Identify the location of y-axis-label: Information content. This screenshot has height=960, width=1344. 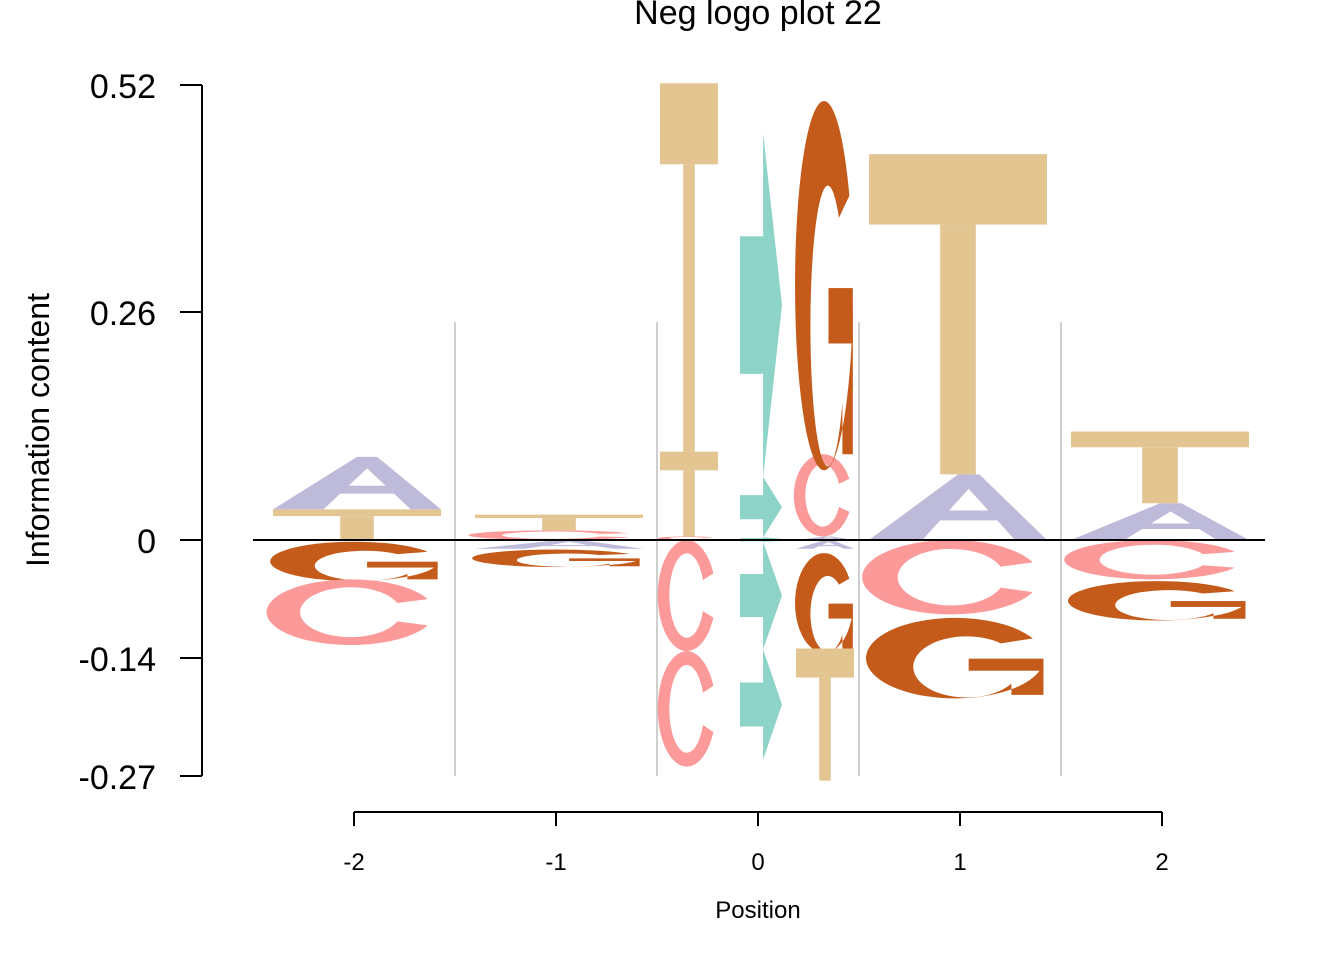
(38, 430).